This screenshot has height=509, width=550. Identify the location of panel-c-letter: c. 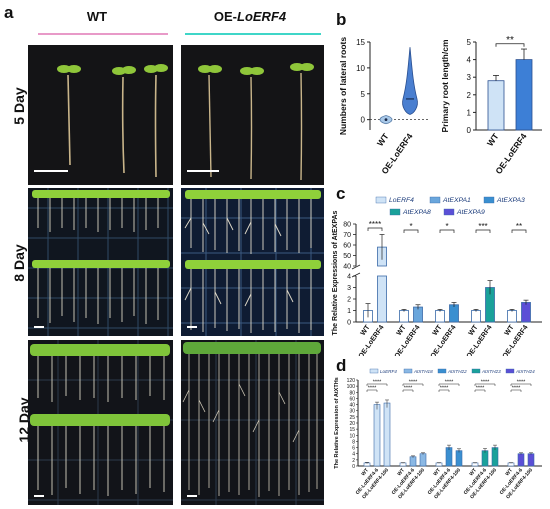
(341, 193).